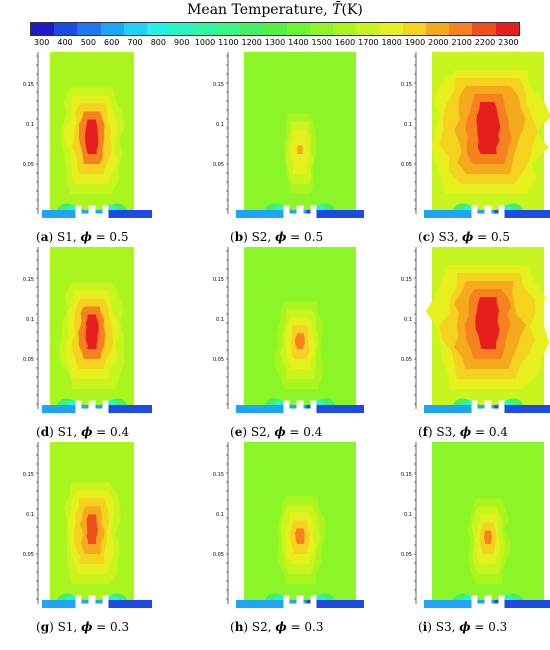  Describe the element at coordinates (97, 147) in the screenshot. I see `contour-panel-a: 0.05 0.1 0.15 (a) S1, ϕ = 0.5` at that location.